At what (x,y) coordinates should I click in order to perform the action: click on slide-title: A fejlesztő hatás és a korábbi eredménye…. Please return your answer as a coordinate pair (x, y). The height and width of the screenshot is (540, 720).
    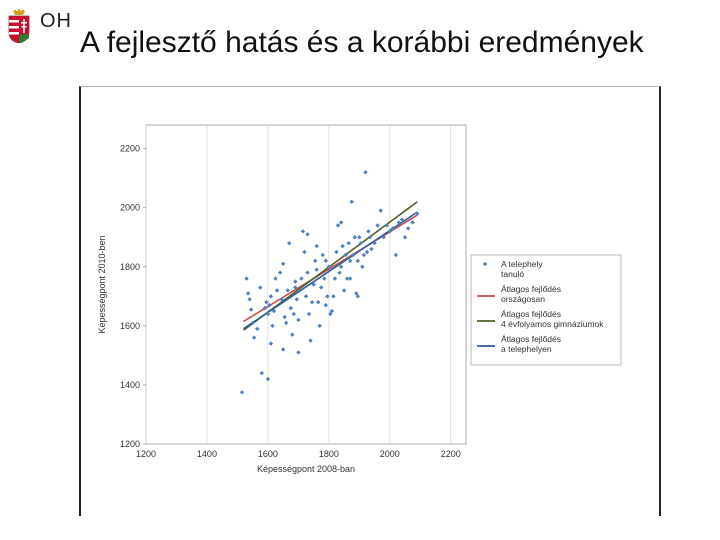
    Looking at the image, I should click on (362, 42).